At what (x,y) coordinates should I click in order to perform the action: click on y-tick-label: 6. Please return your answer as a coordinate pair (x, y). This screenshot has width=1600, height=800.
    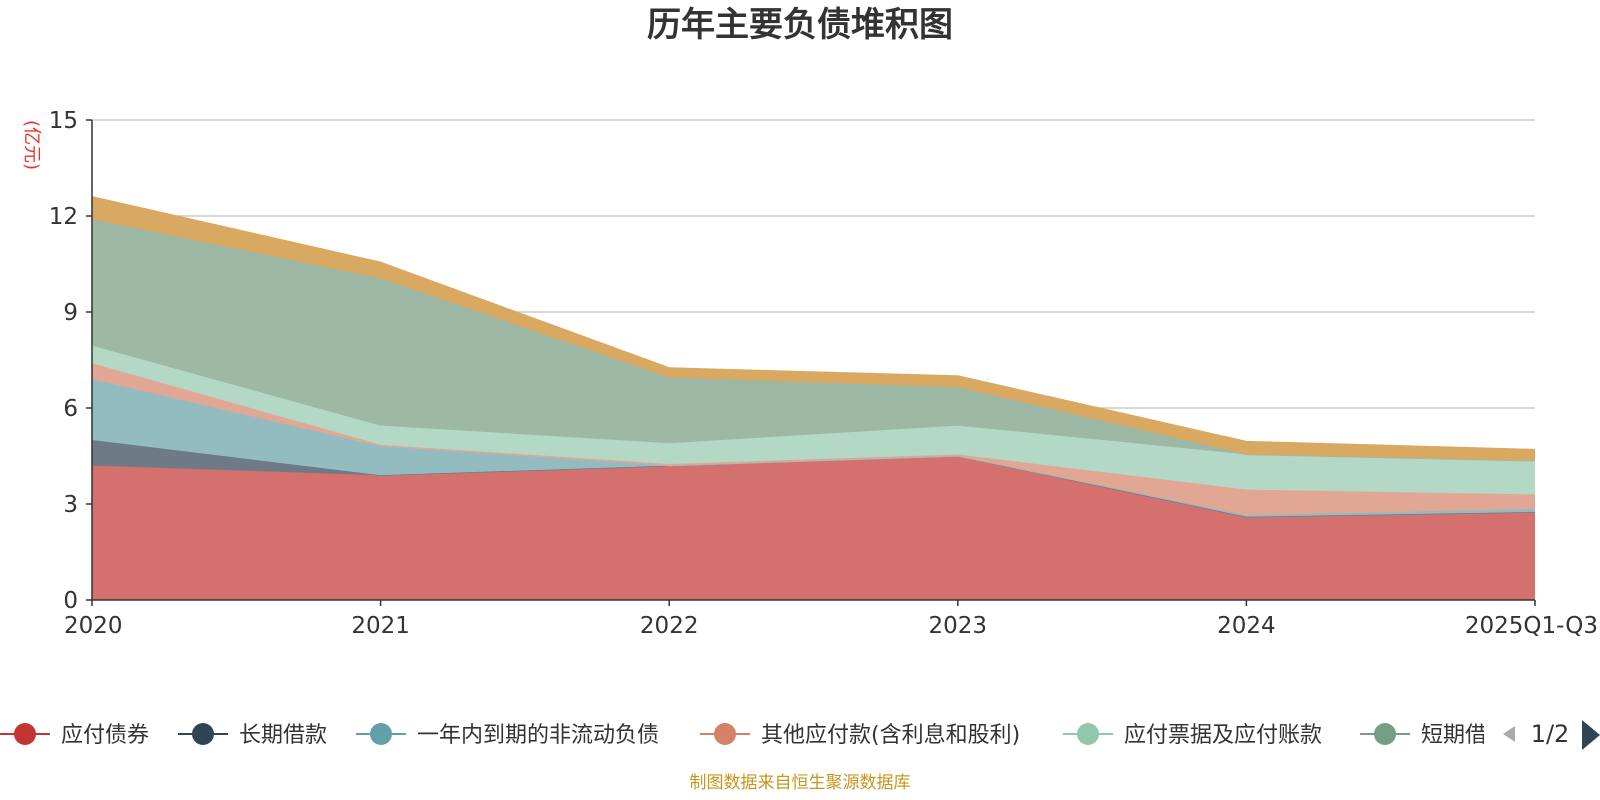
    Looking at the image, I should click on (70, 409).